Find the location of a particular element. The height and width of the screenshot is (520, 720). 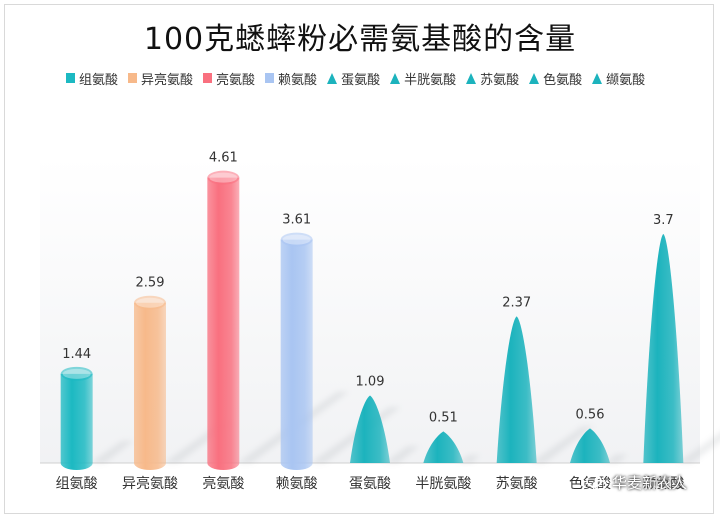

watermark: 华麦新农人 is located at coordinates (636, 482).